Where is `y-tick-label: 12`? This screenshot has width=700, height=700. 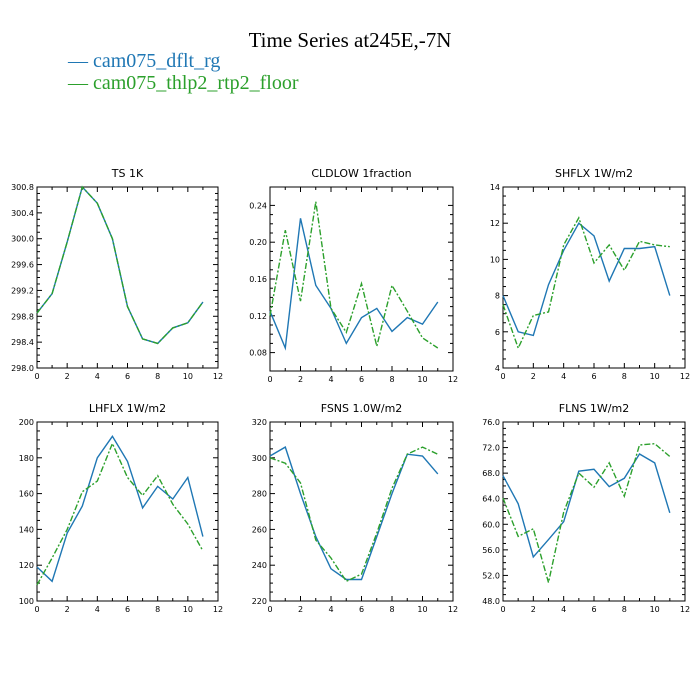 y-tick-label: 12 is located at coordinates (495, 223).